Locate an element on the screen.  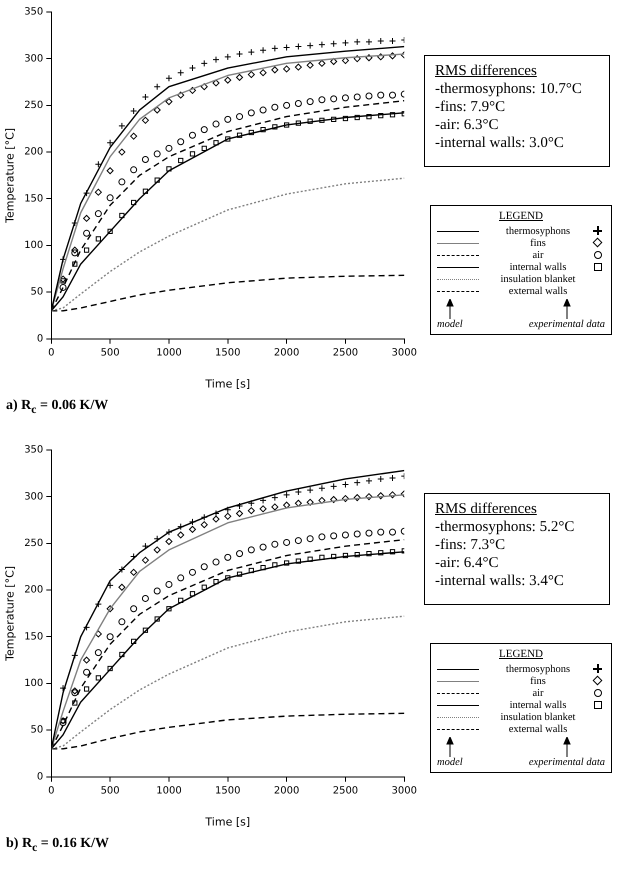
legend-title: LEGEND is located at coordinates (521, 216).